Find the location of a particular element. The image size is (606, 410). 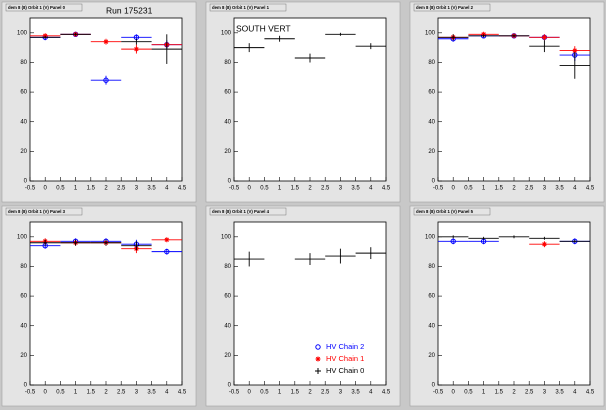

pad-title: dem 8 (8) Orbit 1 (V) Panel 5 is located at coordinates (445, 211).